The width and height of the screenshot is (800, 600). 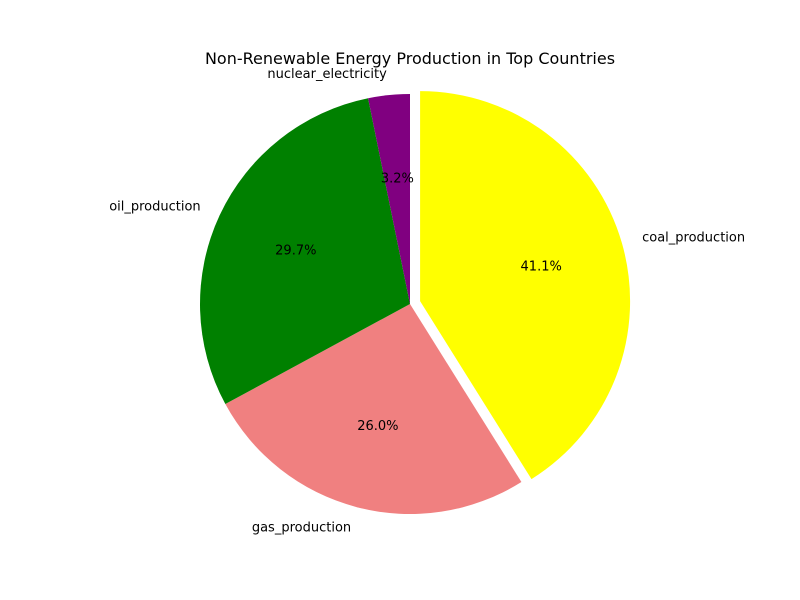 What do you see at coordinates (327, 74) in the screenshot?
I see `slice-label-nuclear-electricity: nuclear_electricity` at bounding box center [327, 74].